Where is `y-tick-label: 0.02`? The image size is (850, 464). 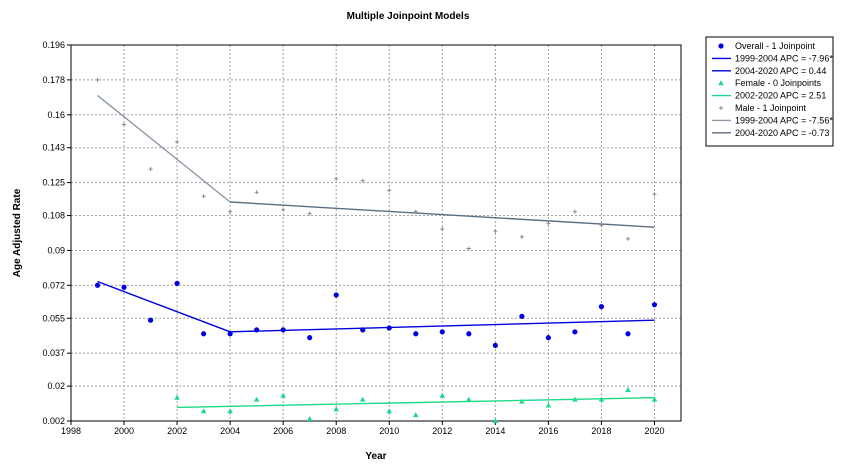 y-tick-label: 0.02 is located at coordinates (56, 386).